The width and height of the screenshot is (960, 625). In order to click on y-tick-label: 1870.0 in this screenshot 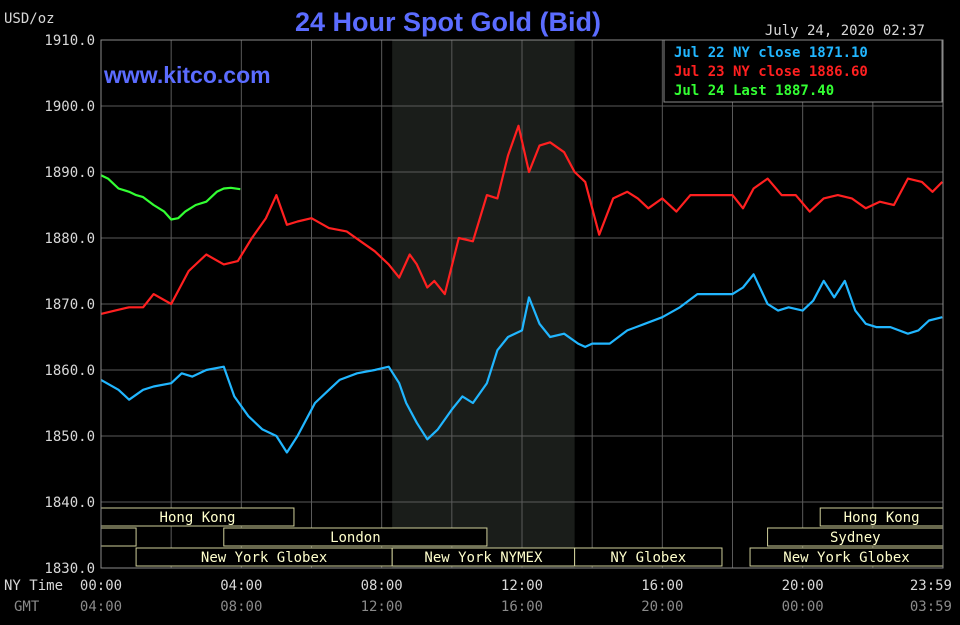, I will do `click(69, 305)`.